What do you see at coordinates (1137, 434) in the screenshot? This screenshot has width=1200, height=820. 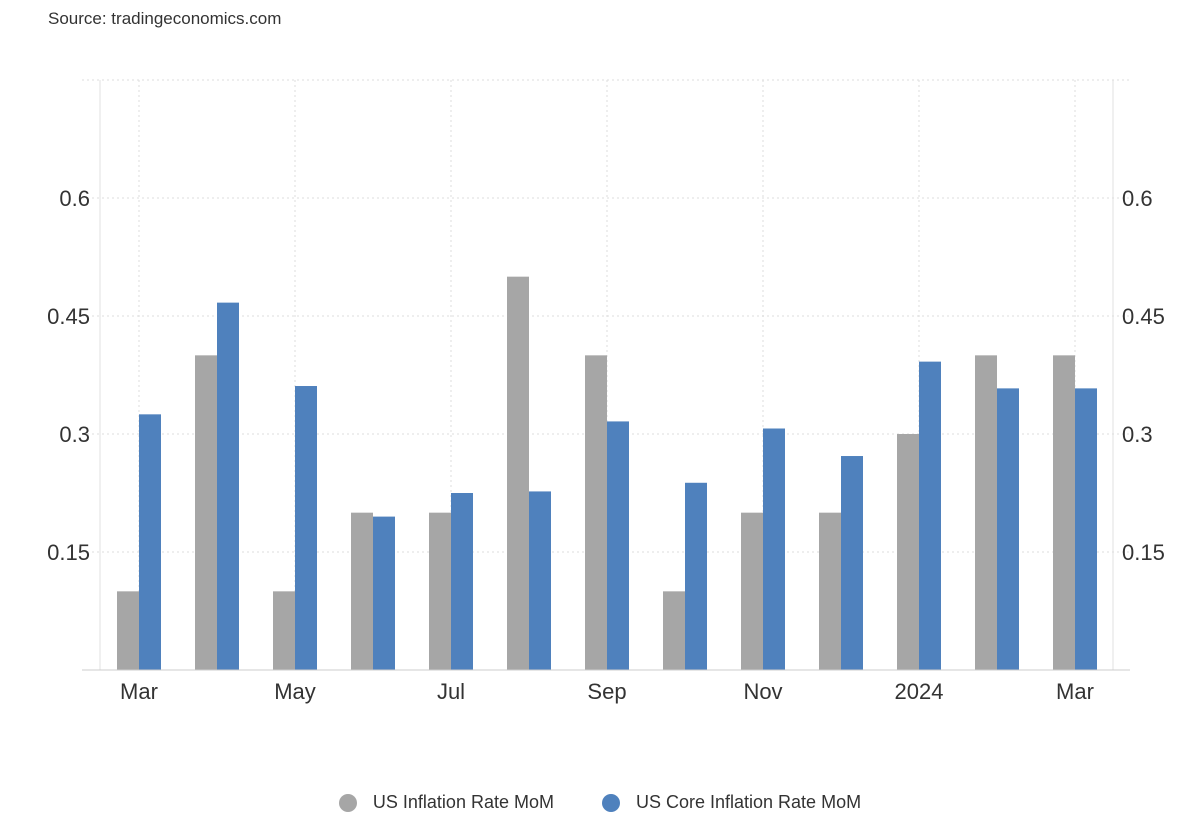 I see `y-tick-label-right-1: 0.3` at bounding box center [1137, 434].